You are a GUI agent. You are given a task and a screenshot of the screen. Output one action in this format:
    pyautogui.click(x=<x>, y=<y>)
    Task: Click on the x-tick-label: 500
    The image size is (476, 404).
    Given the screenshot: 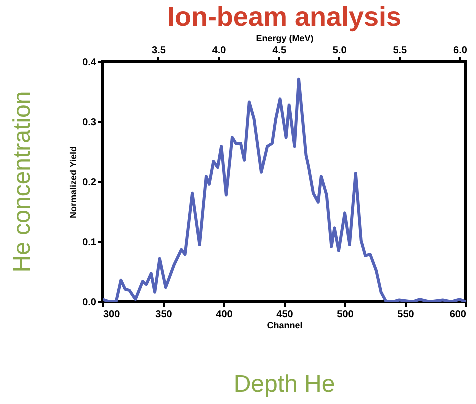 What is the action you would take?
    pyautogui.click(x=345, y=315)
    